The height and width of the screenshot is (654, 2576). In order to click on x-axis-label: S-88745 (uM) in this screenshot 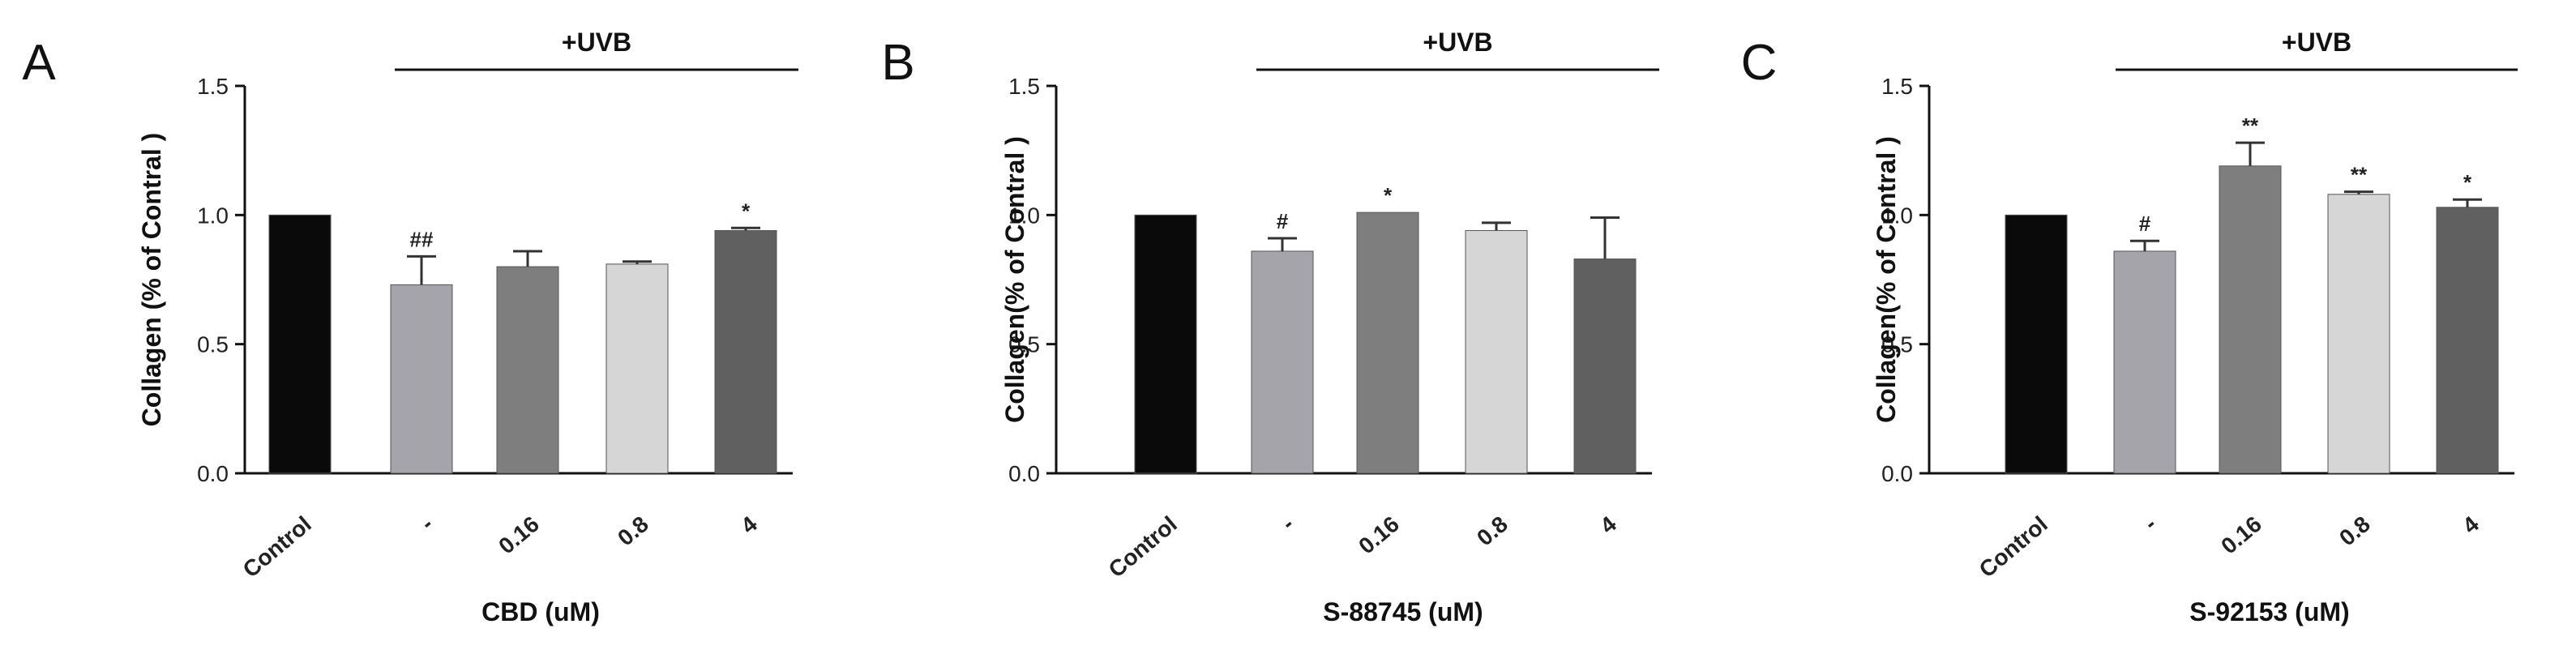, I will do `click(1403, 611)`.